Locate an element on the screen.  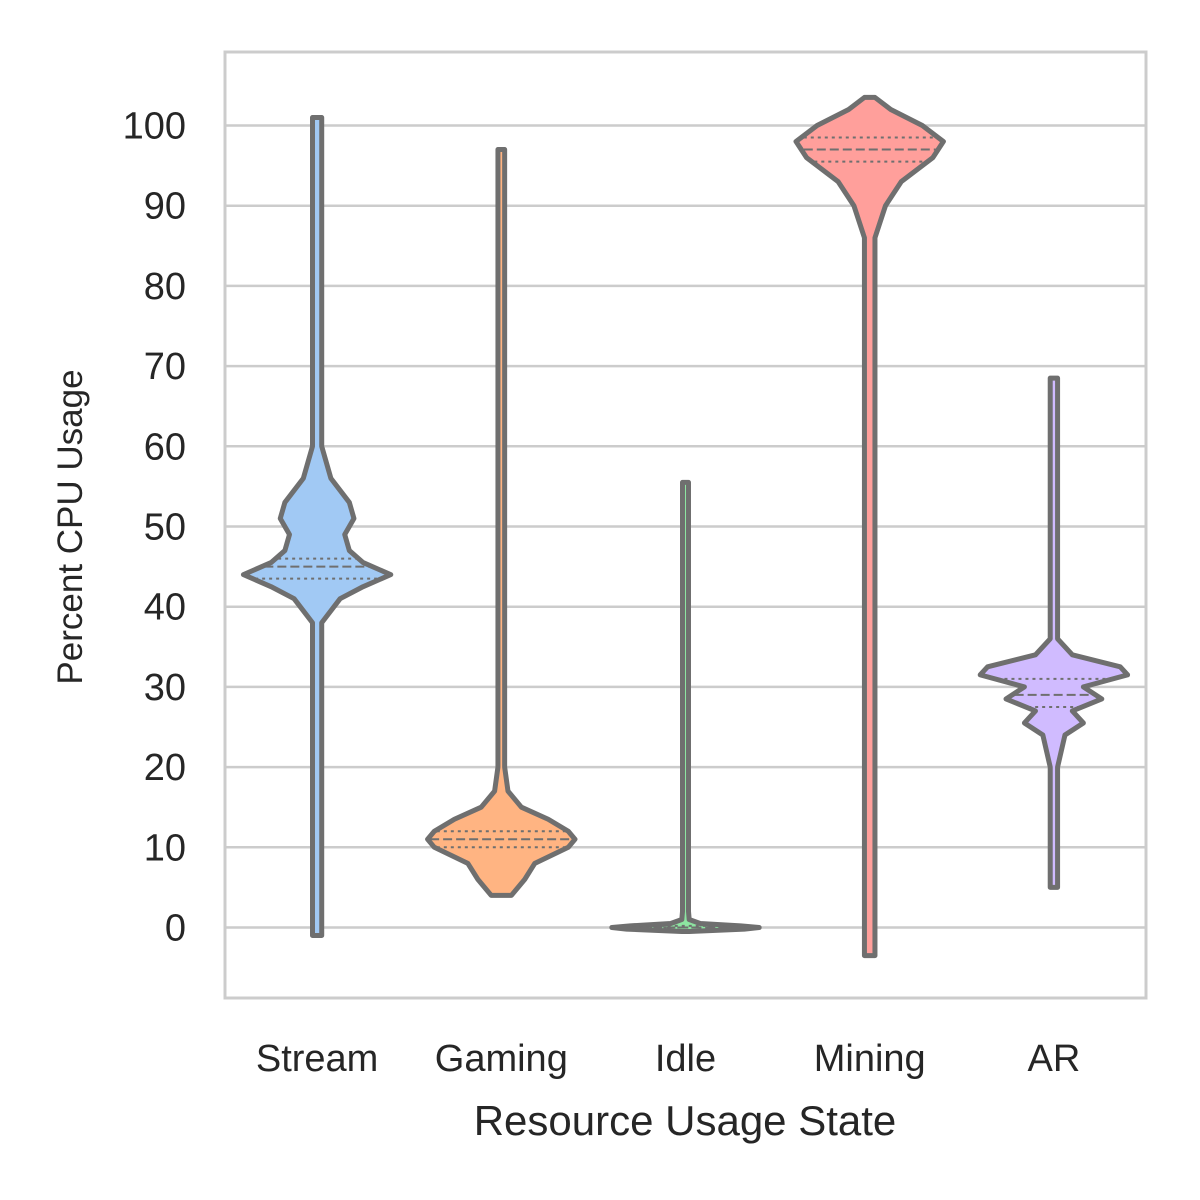
violin-stream is located at coordinates (317, 526).